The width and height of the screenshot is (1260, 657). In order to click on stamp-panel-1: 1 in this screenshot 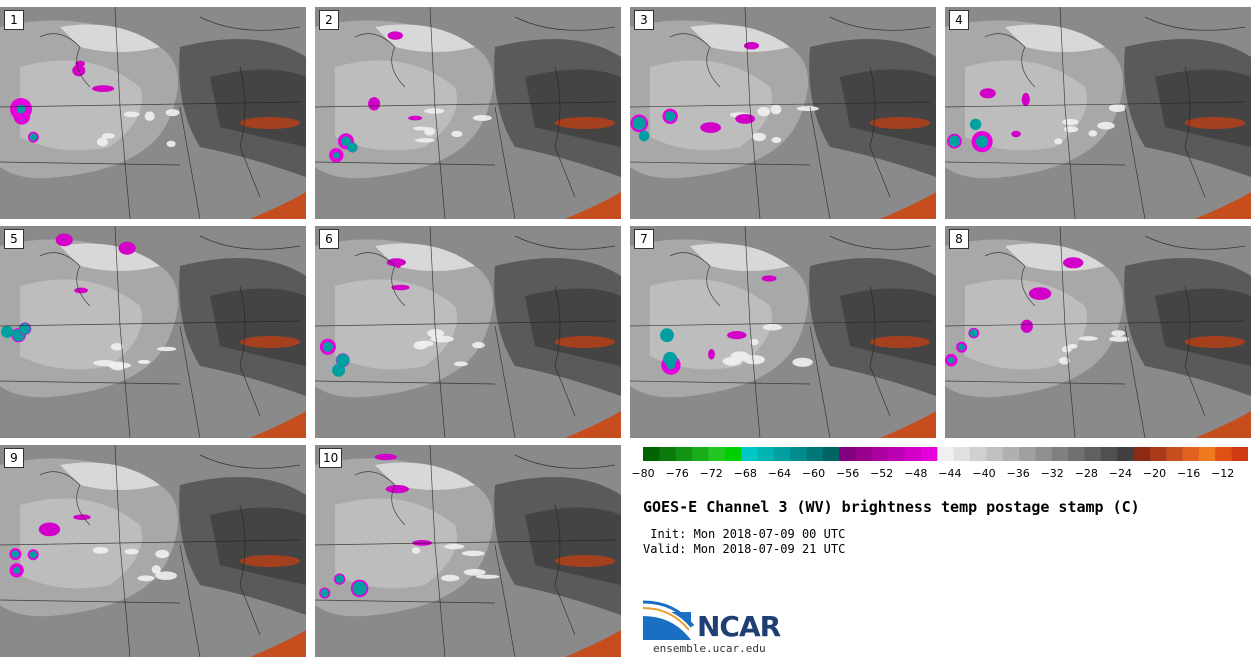, I will do `click(153, 113)`.